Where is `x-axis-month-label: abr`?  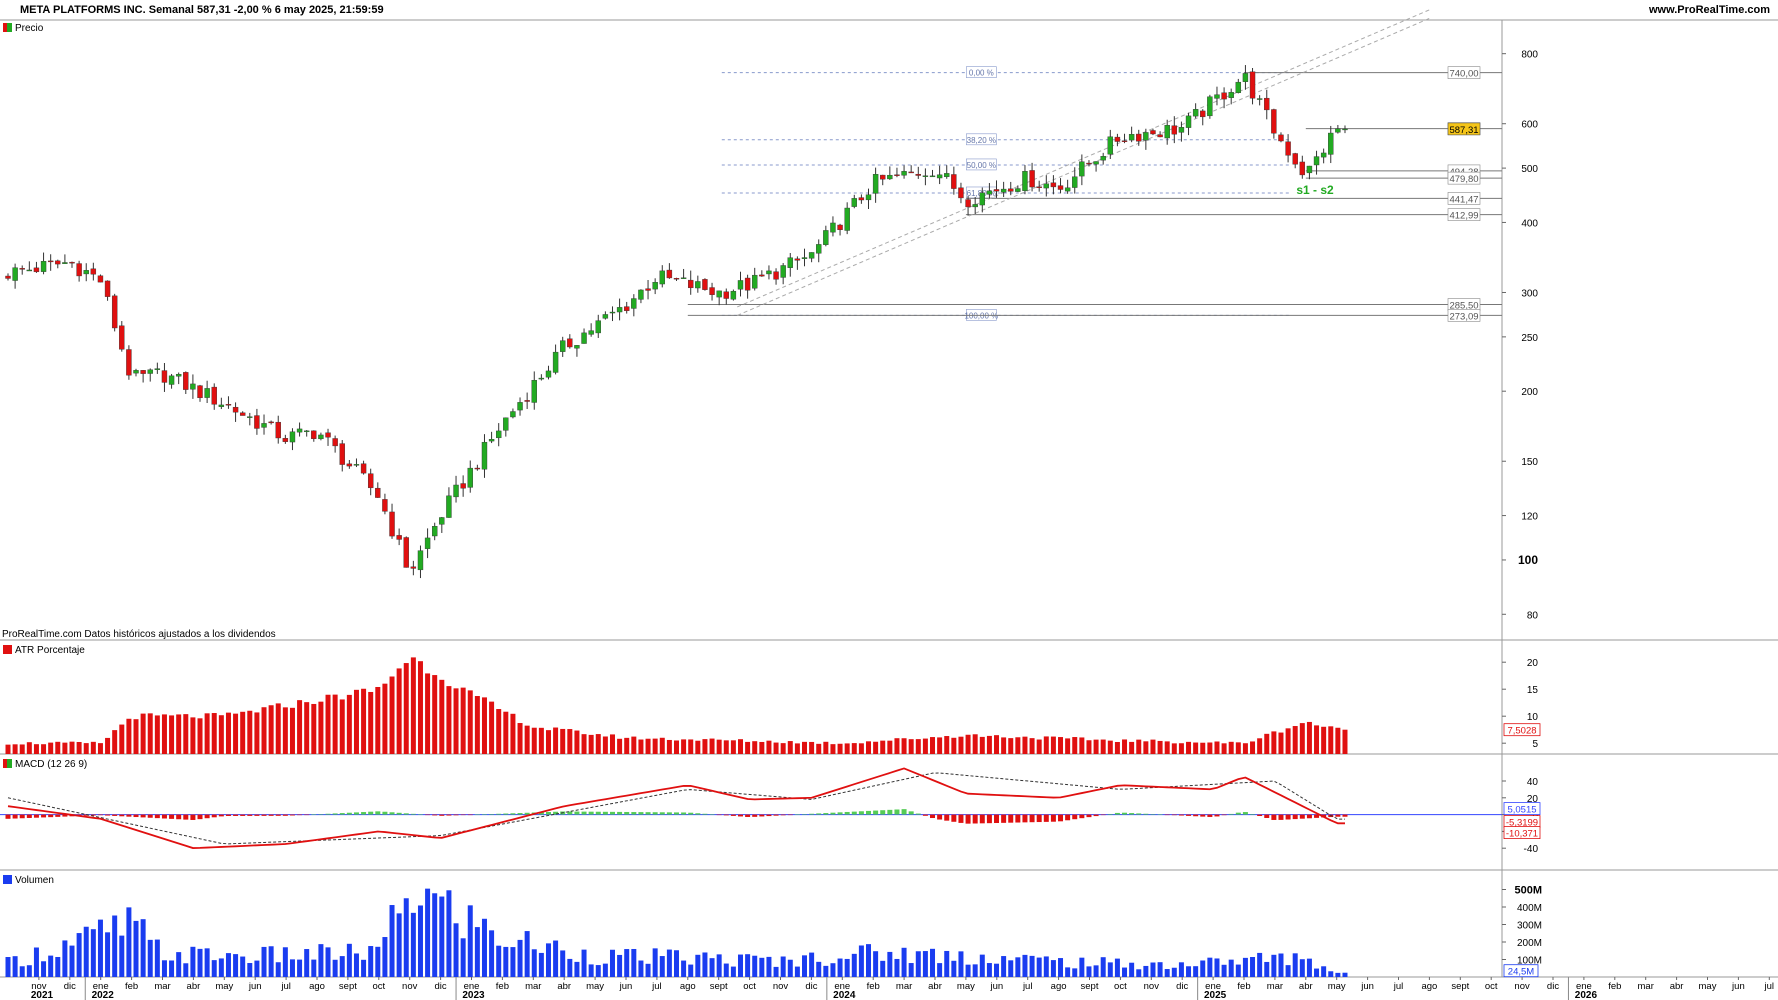 x-axis-month-label: abr is located at coordinates (1306, 986).